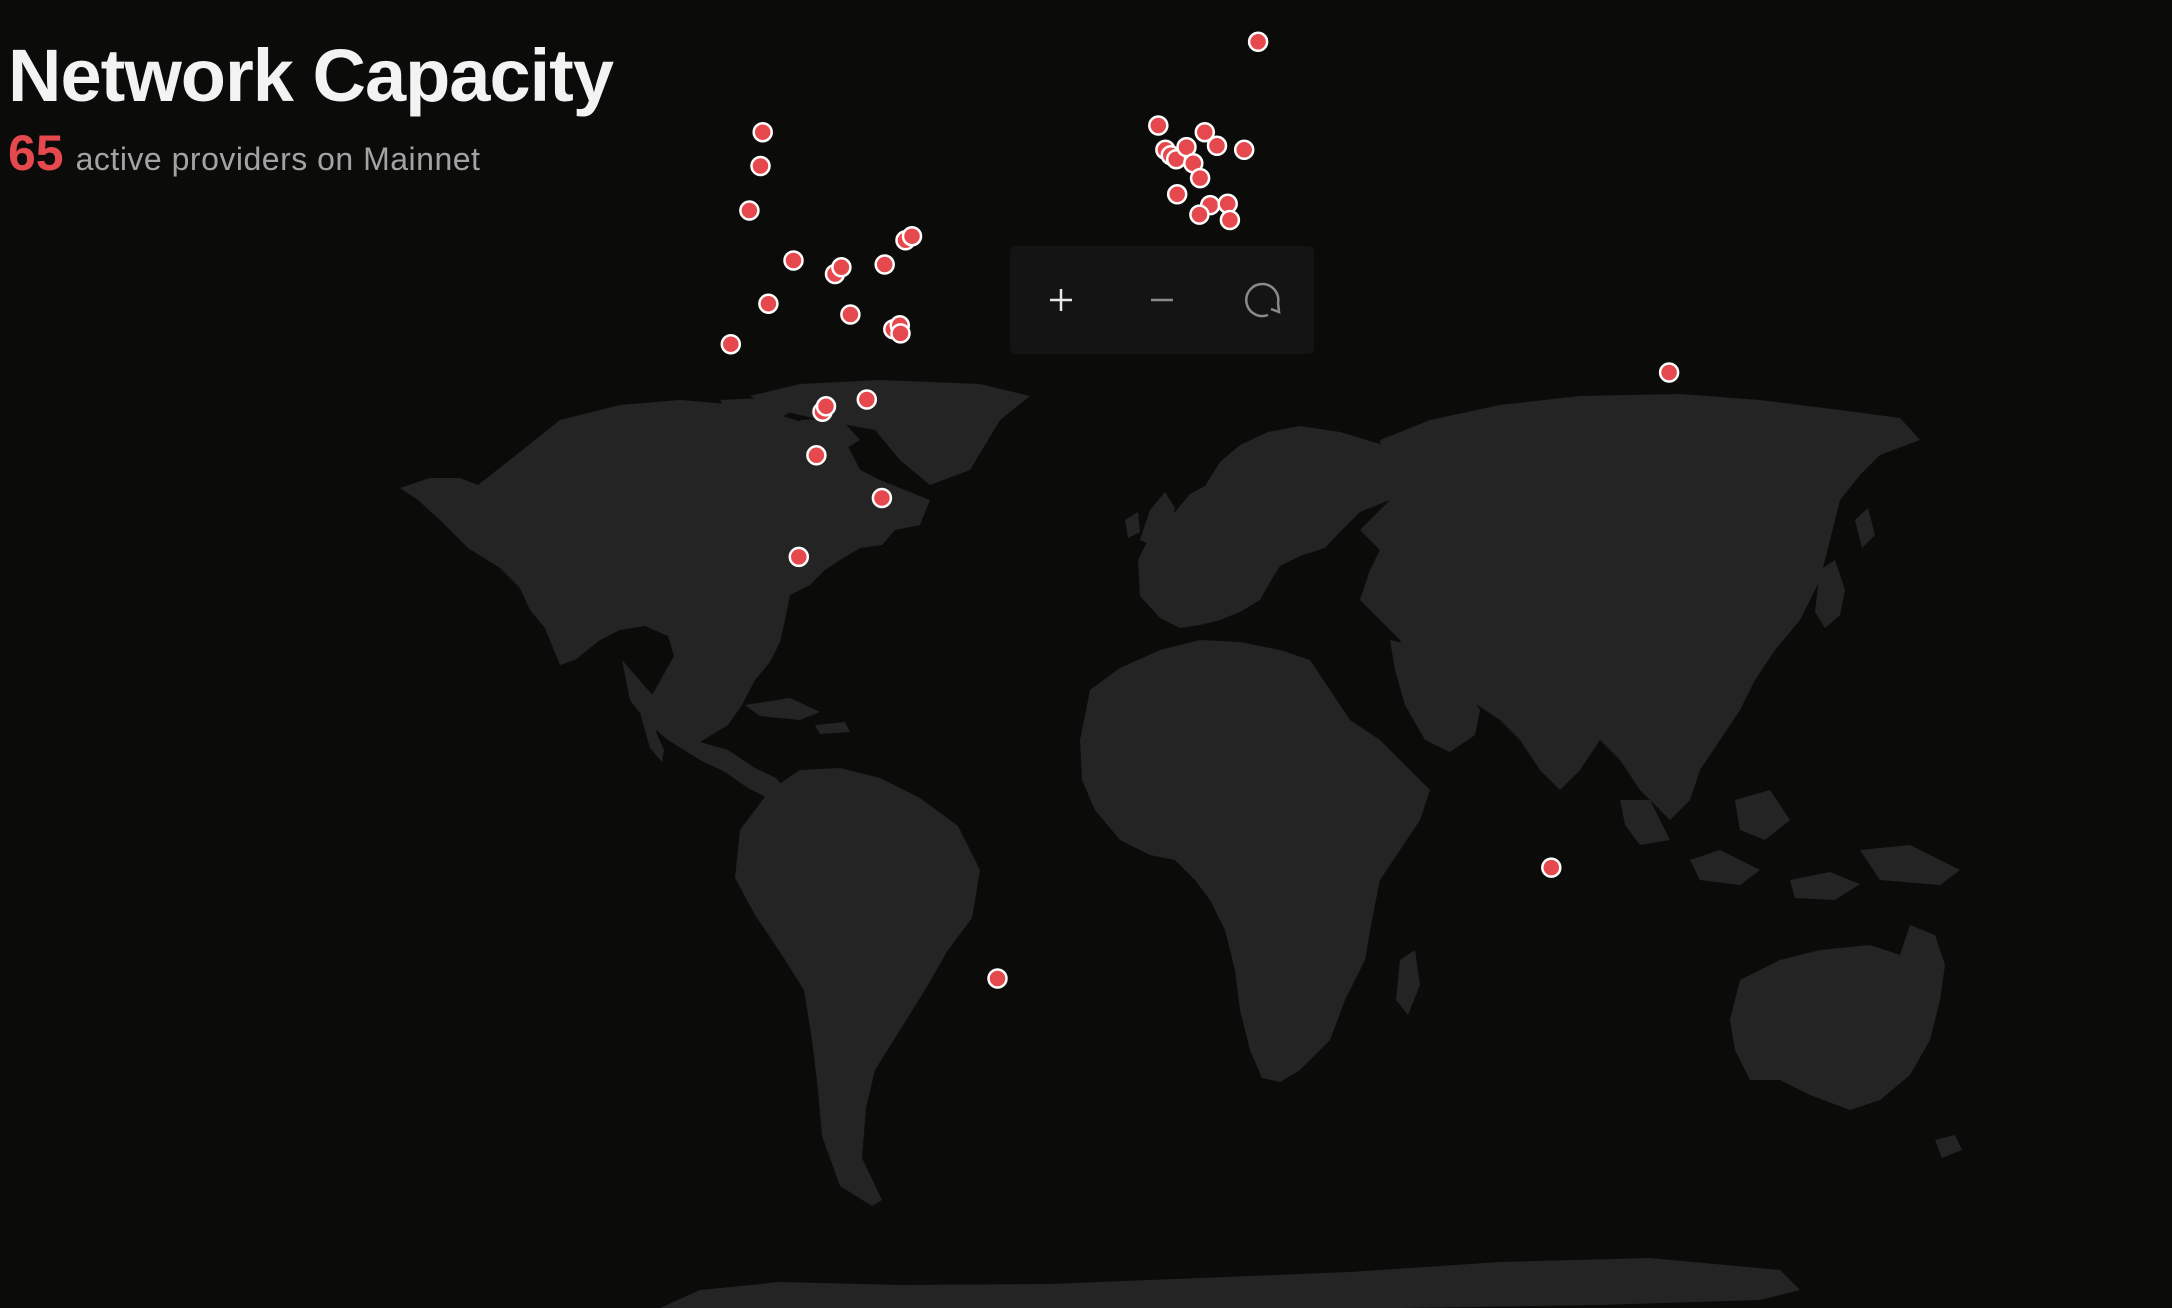 Image resolution: width=2172 pixels, height=1308 pixels. What do you see at coordinates (36, 153) in the screenshot?
I see `provider-count: 65` at bounding box center [36, 153].